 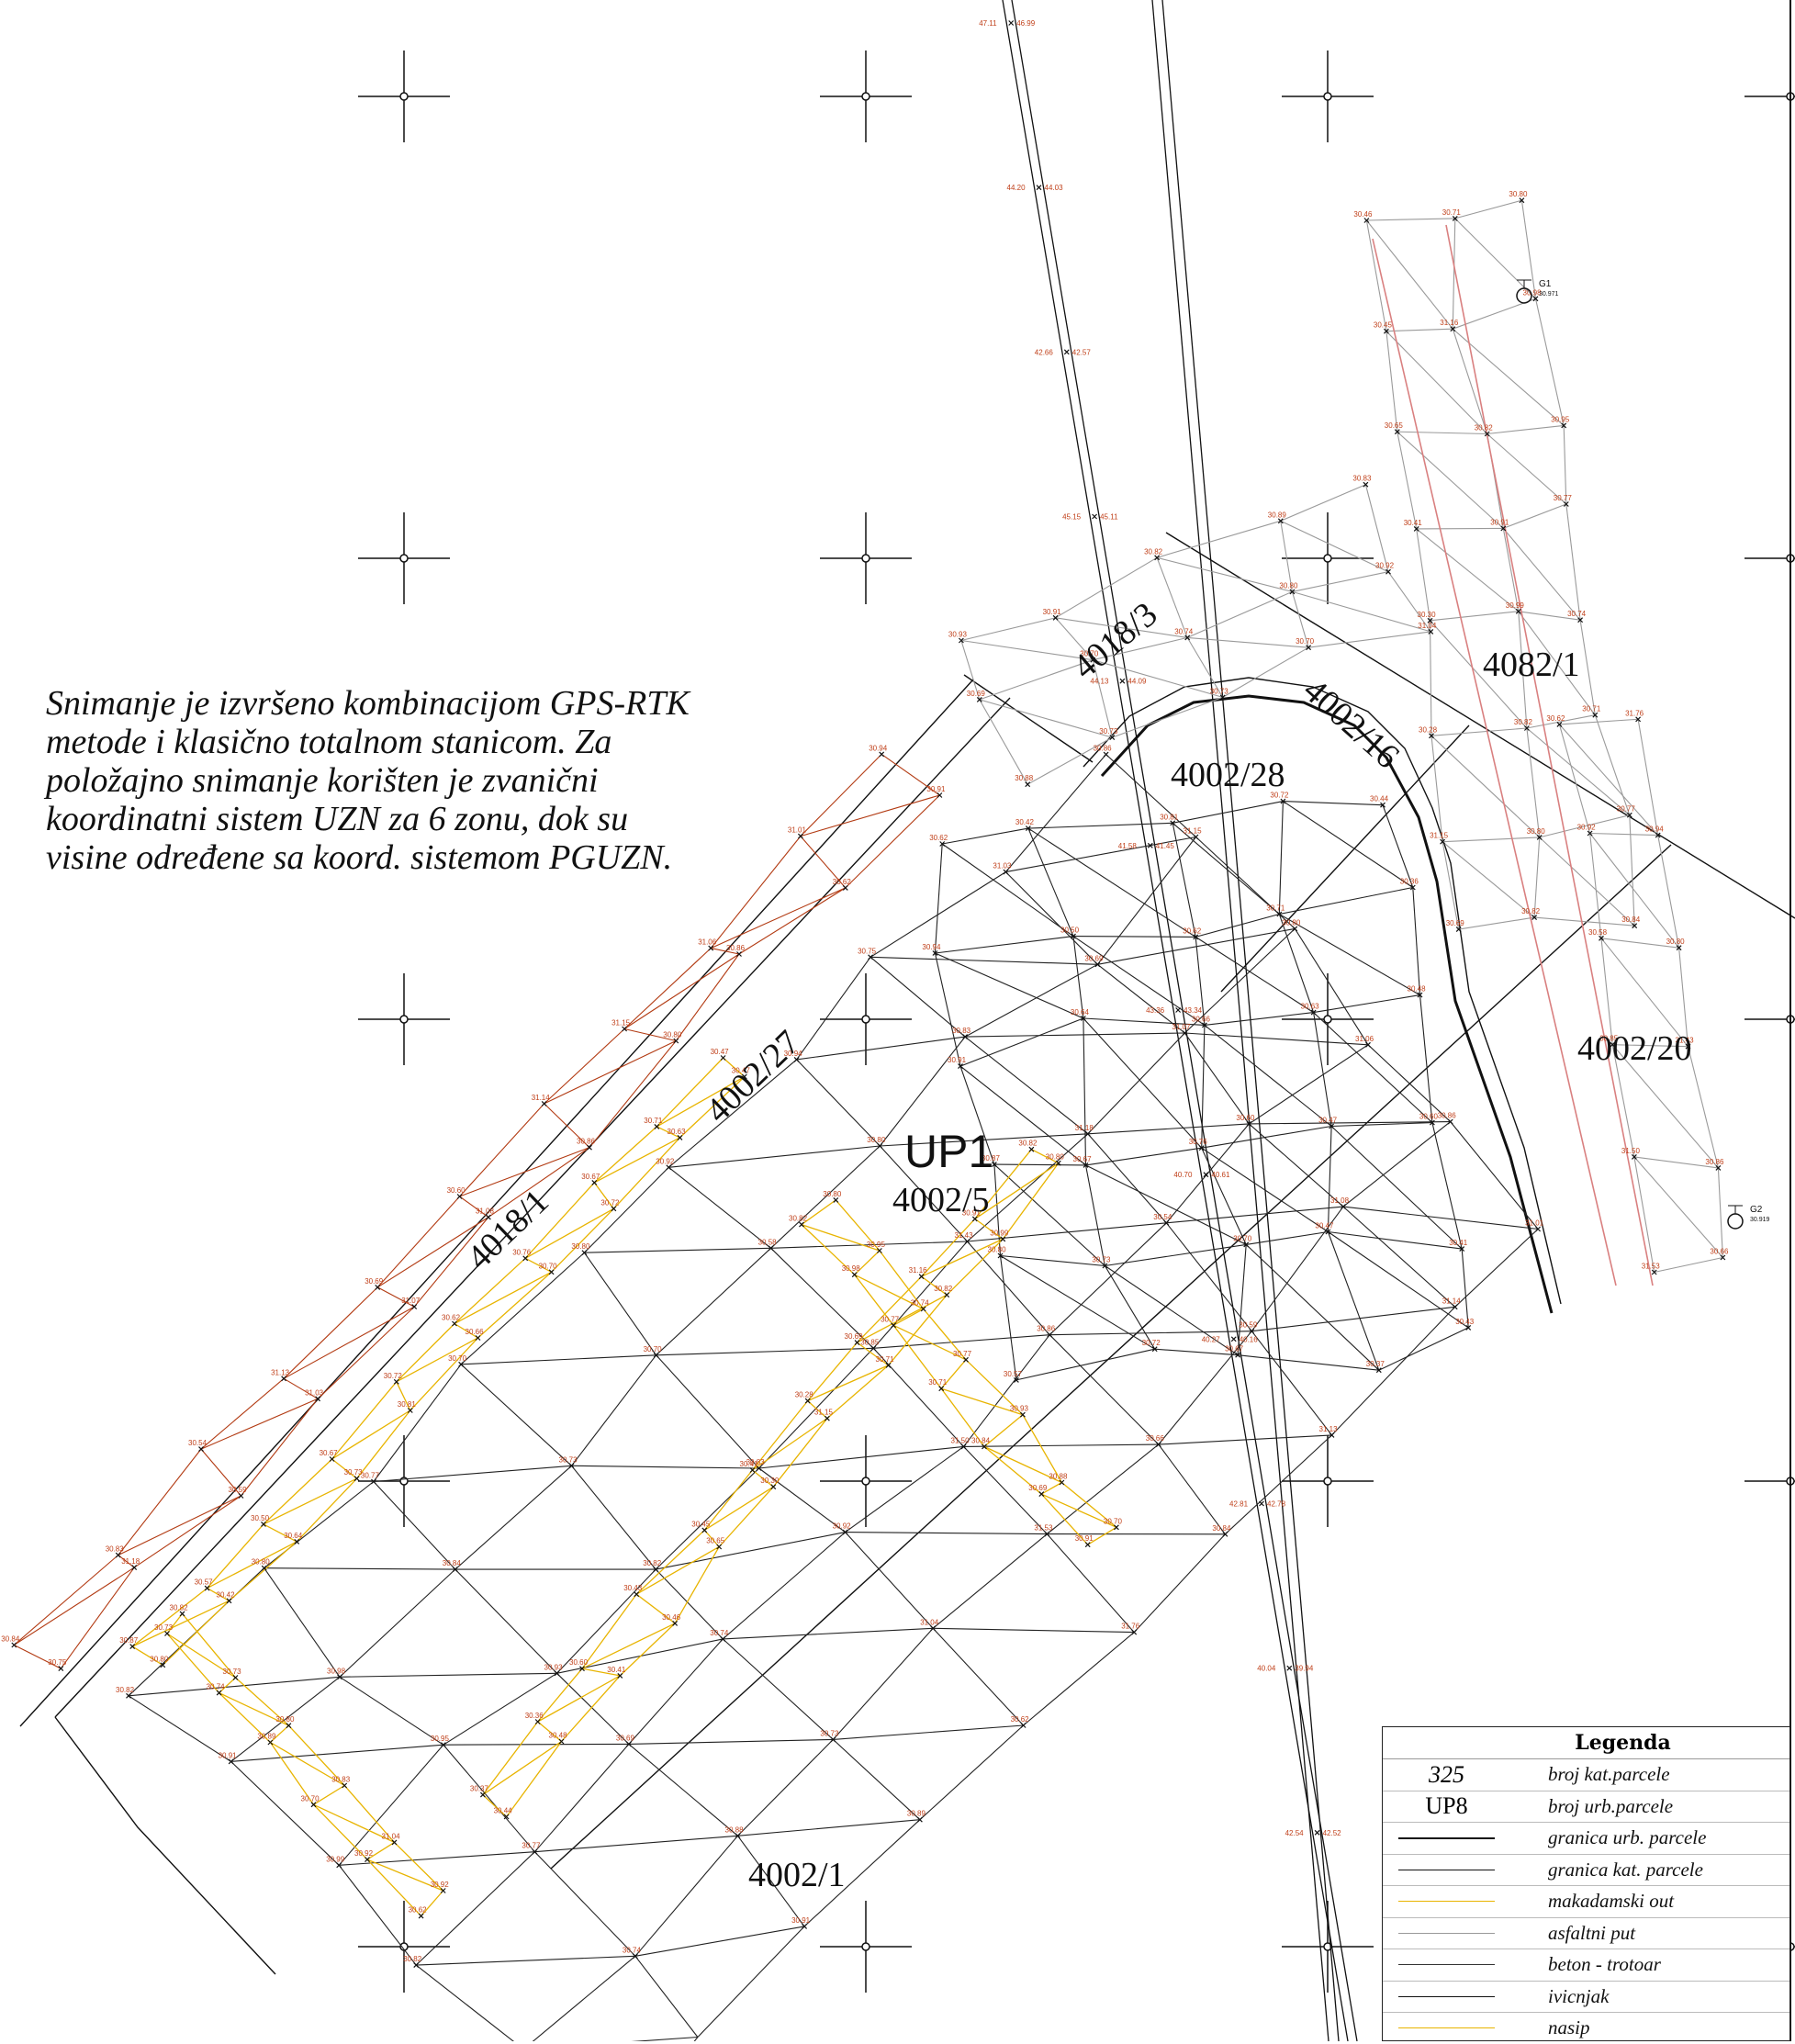 What do you see at coordinates (1249, 1339) in the screenshot?
I see `road-elevation-label: 40.16` at bounding box center [1249, 1339].